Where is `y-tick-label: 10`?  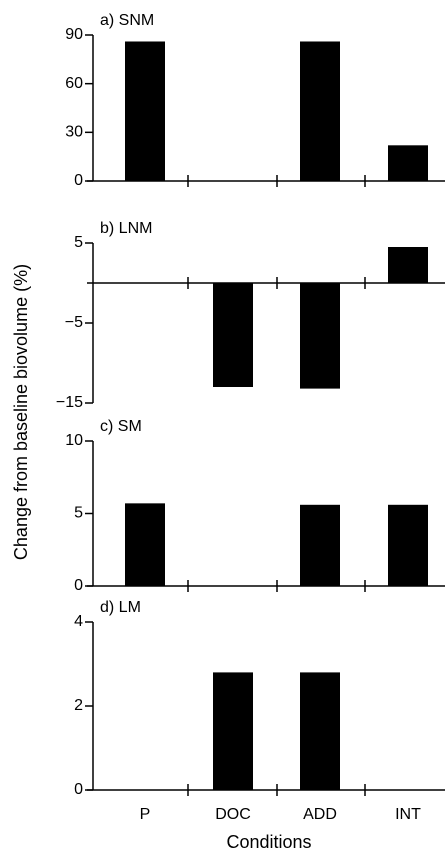
y-tick-label: 10 is located at coordinates (74, 440).